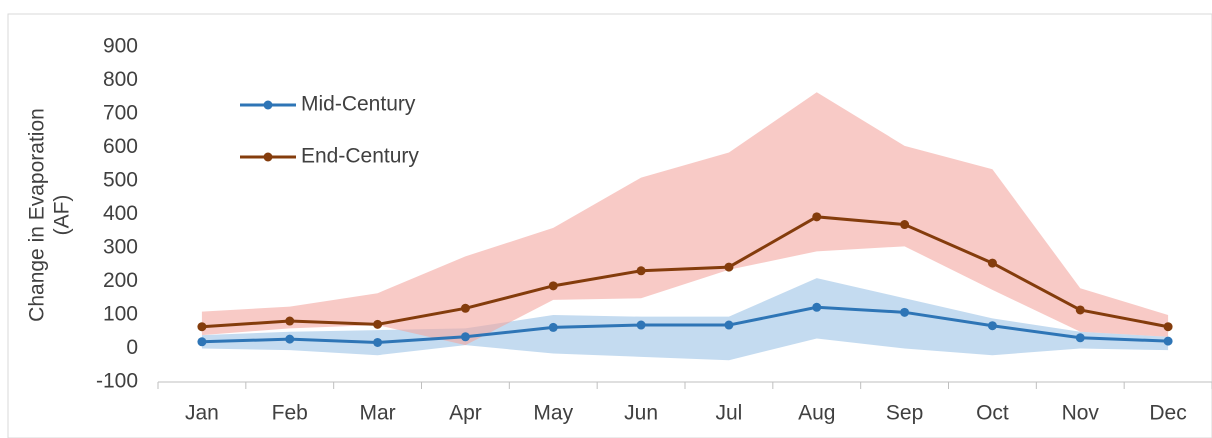 This screenshot has height=438, width=1212. Describe the element at coordinates (358, 104) in the screenshot. I see `legend-label: Mid-Century` at that location.